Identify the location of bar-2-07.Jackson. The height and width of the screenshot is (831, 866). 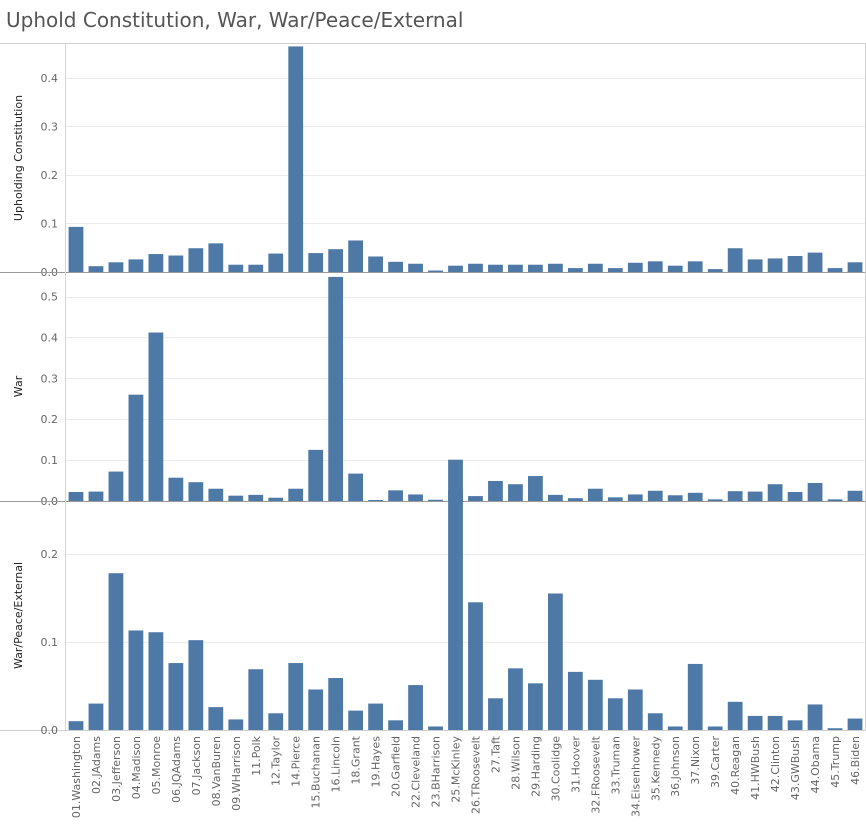
(196, 491).